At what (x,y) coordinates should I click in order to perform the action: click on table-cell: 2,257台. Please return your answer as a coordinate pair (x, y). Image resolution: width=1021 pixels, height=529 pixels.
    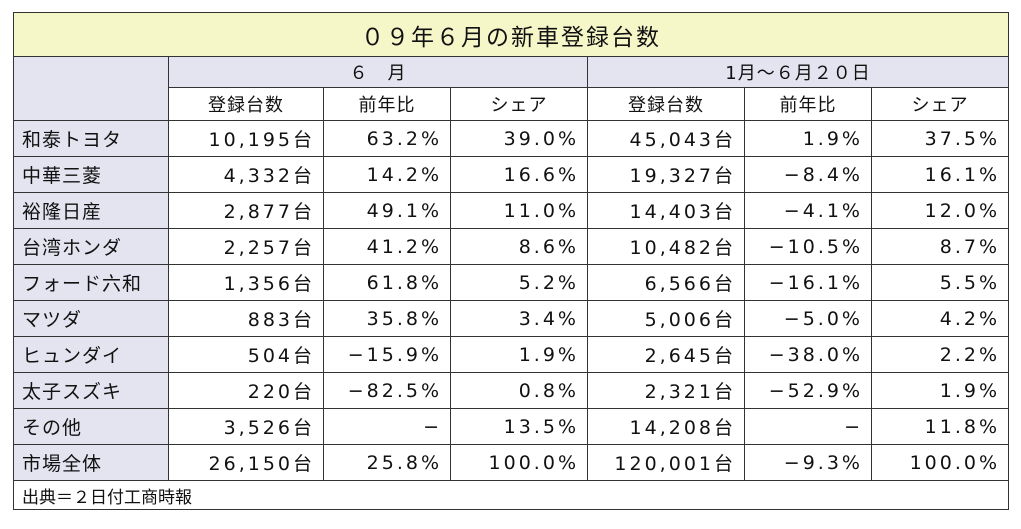
    Looking at the image, I should click on (246, 246).